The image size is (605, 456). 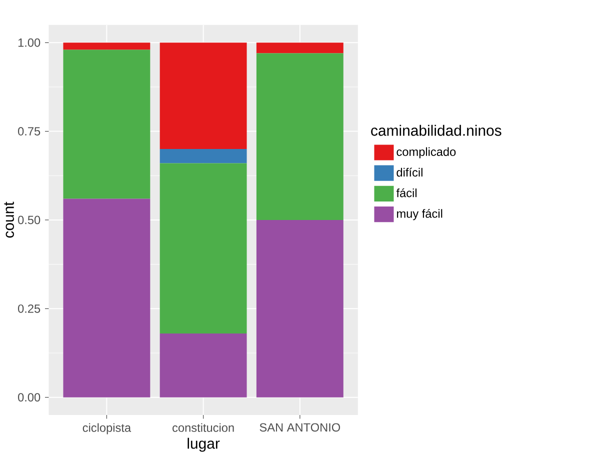 I want to click on x-tick-label: ciclopista, so click(x=107, y=428).